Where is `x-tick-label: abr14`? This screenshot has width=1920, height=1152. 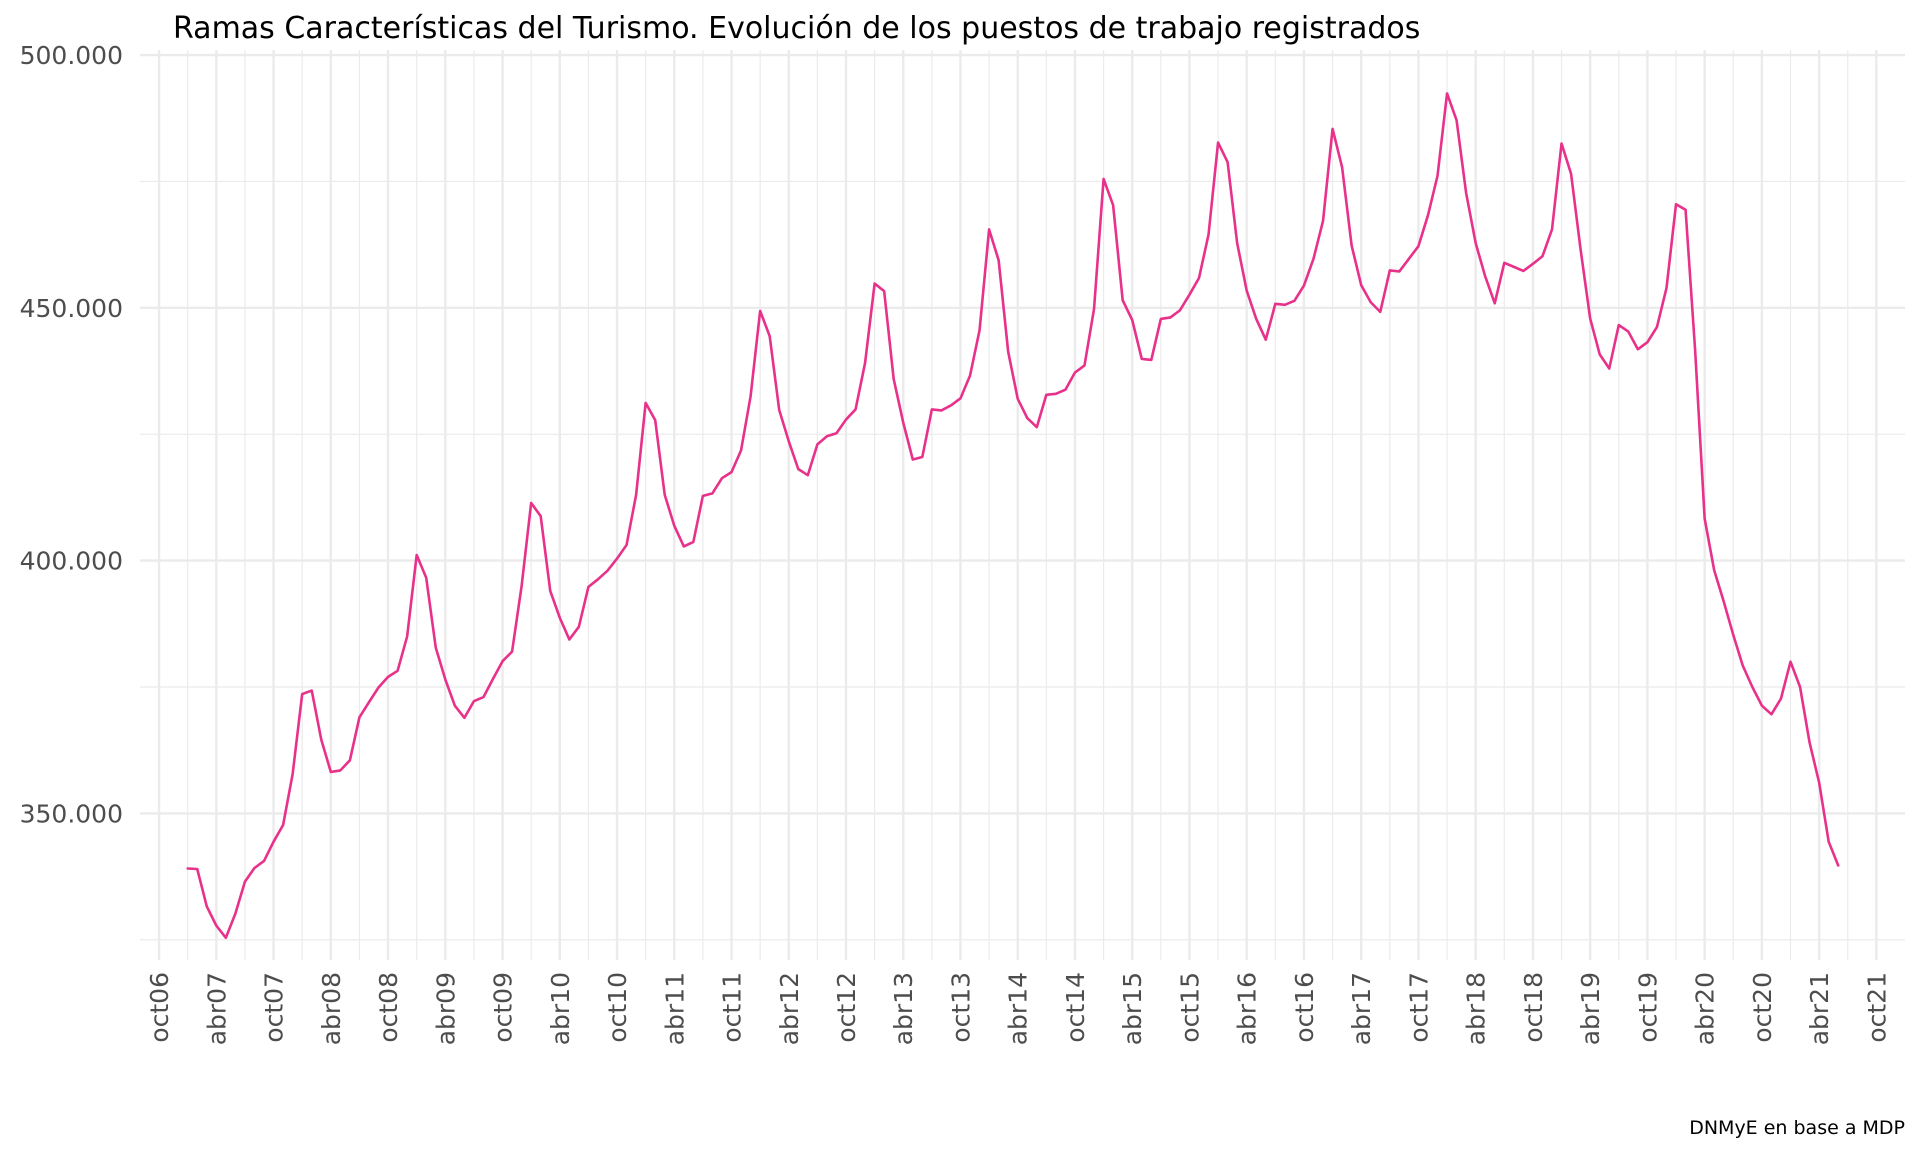 x-tick-label: abr14 is located at coordinates (1018, 1008).